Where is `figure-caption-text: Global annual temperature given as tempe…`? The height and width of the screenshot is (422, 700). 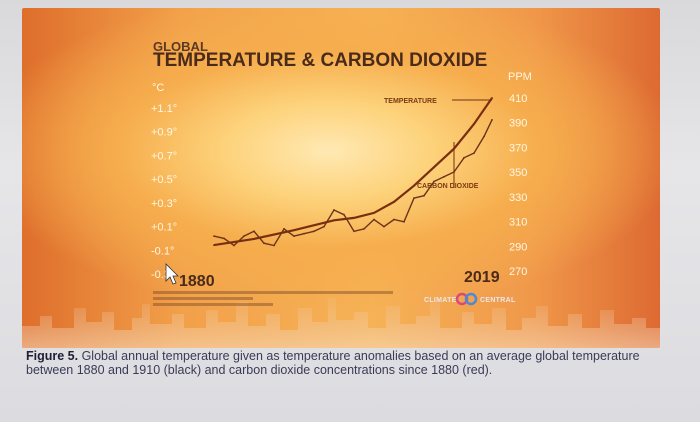 figure-caption-text: Global annual temperature given as tempe… is located at coordinates (333, 363).